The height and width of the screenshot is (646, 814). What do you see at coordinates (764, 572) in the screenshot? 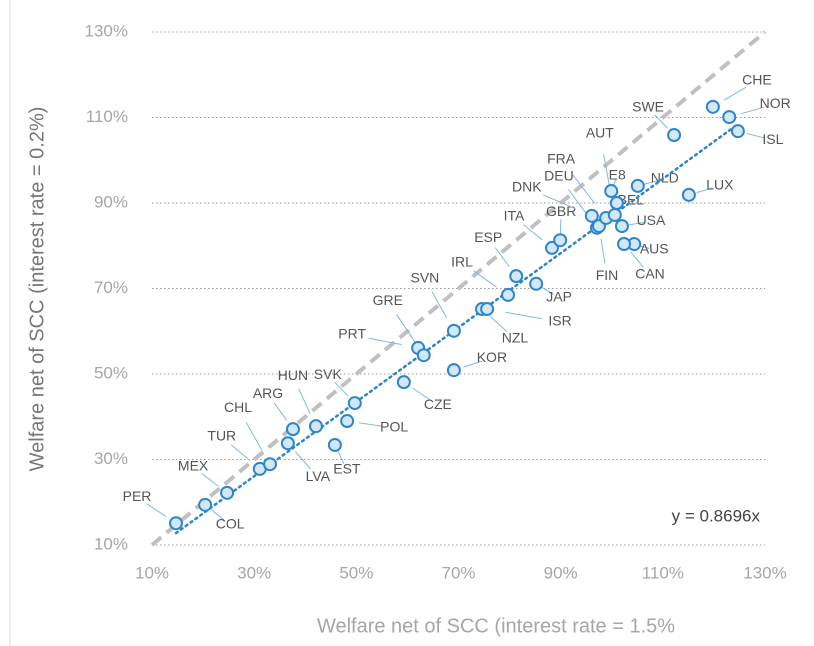
I see `x-tick-label: 130%` at bounding box center [764, 572].